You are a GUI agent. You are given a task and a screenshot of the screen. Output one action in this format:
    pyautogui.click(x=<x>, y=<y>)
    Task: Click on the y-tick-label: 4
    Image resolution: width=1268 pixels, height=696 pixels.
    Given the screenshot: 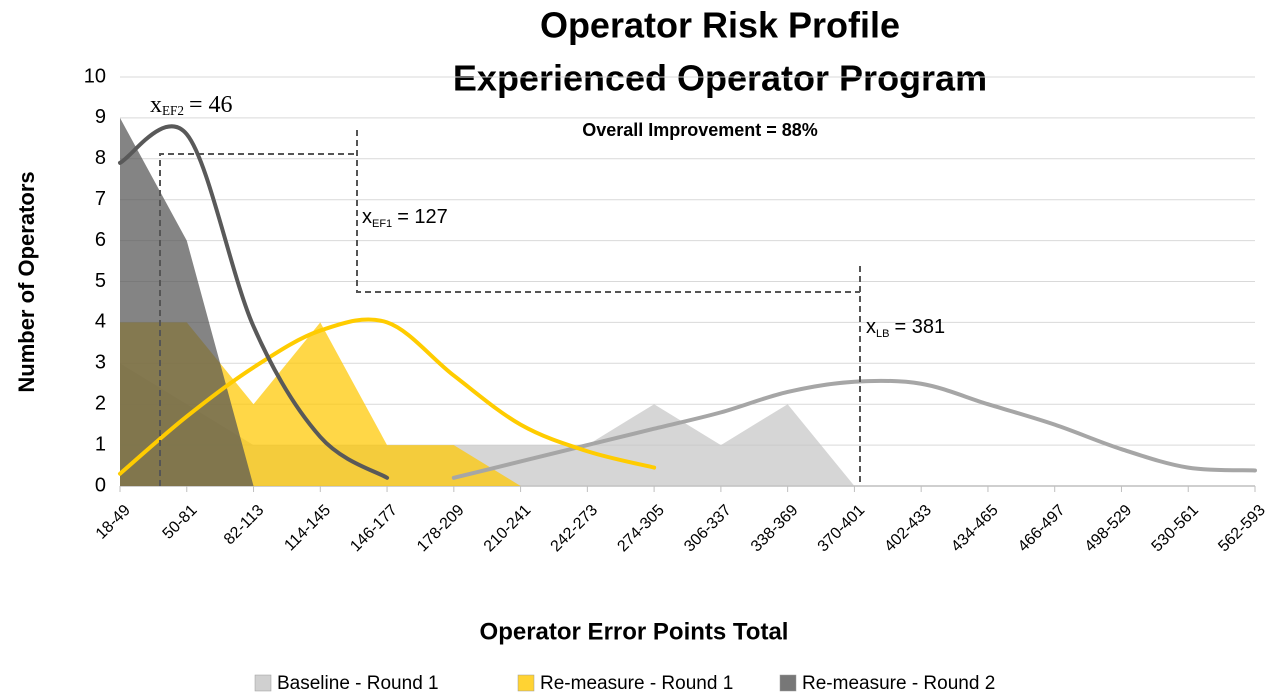 What is the action you would take?
    pyautogui.click(x=100, y=322)
    